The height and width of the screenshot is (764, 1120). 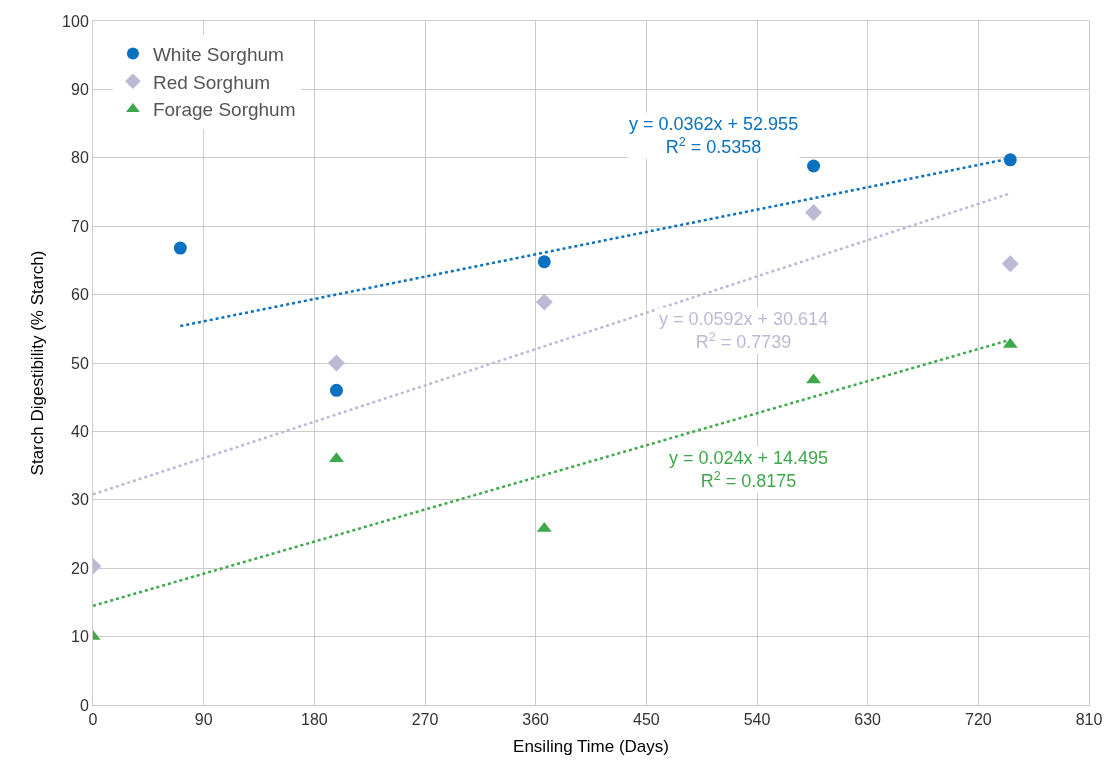 What do you see at coordinates (714, 136) in the screenshot?
I see `annotation: y = 0.0362x + 52.955 R$^{2}$ = 0.5358` at bounding box center [714, 136].